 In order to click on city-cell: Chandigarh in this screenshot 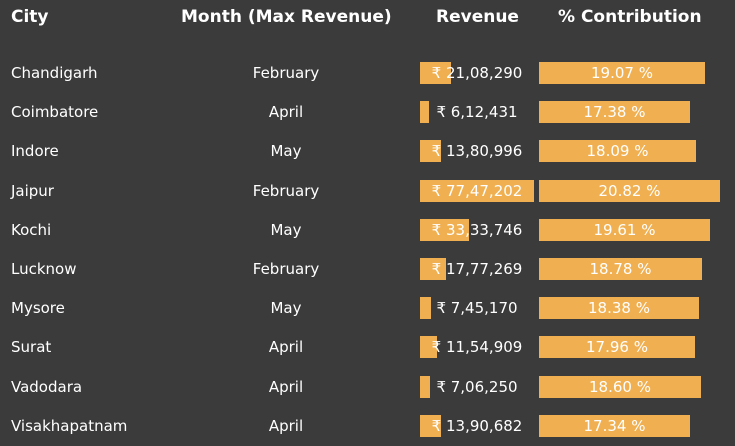, I will do `click(54, 73)`.